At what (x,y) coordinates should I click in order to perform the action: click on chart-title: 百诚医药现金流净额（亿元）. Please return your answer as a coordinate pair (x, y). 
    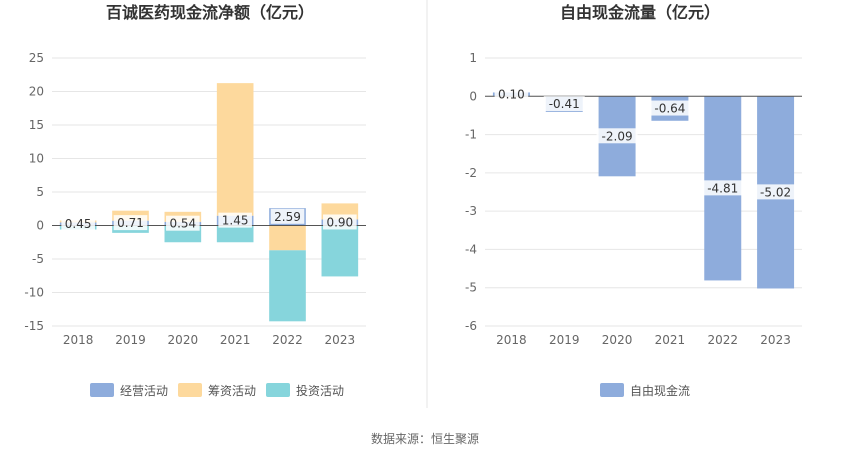
    Looking at the image, I should click on (210, 12).